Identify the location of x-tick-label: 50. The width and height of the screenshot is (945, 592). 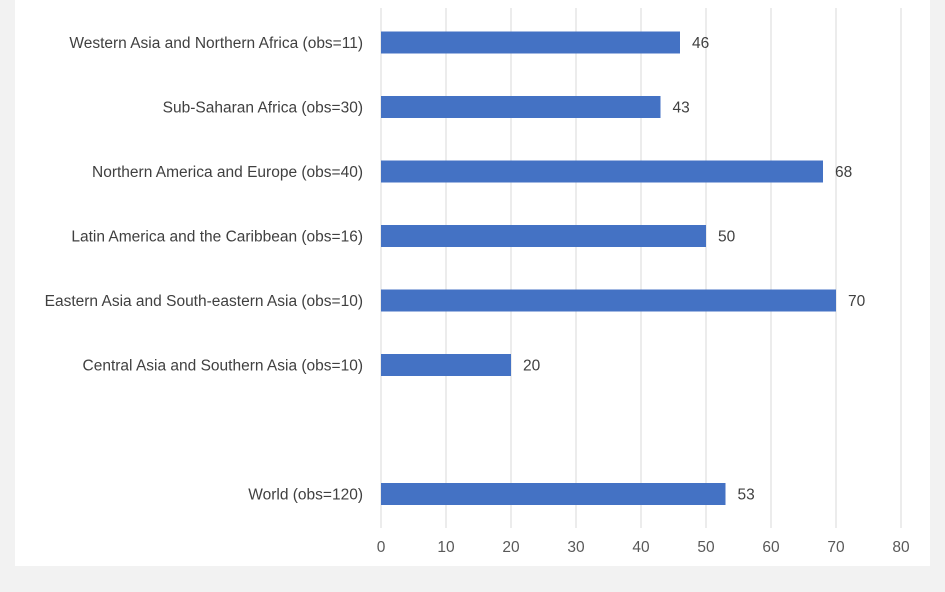
(706, 547).